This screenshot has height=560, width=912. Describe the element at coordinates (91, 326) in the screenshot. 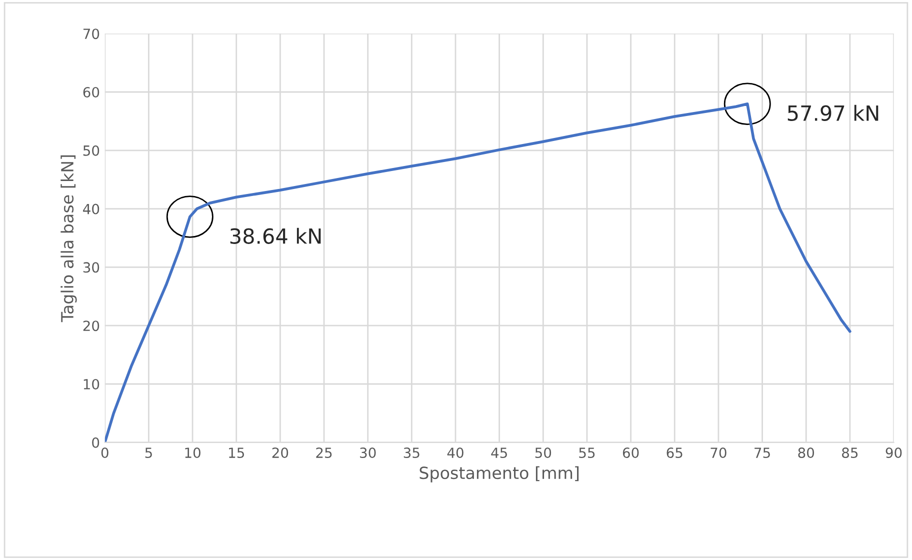

I see `y-tick-label: 20` at that location.